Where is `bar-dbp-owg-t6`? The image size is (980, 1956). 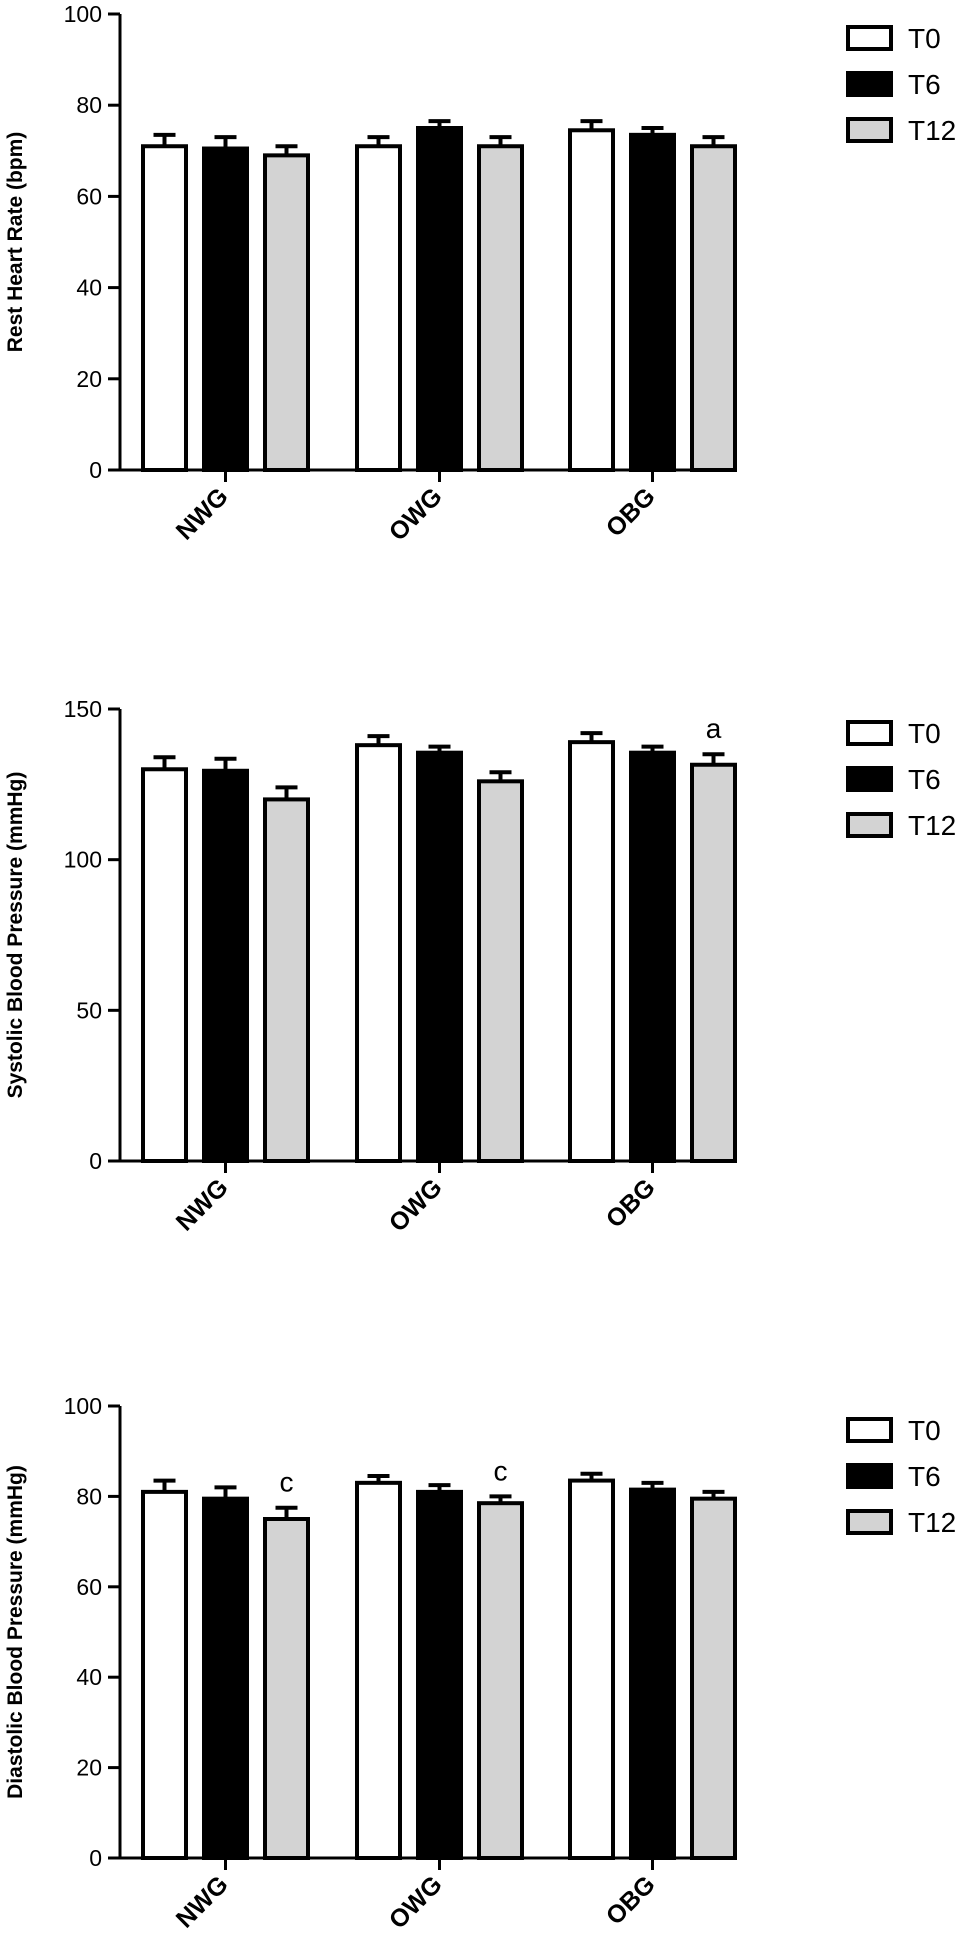 bar-dbp-owg-t6 is located at coordinates (439, 1674).